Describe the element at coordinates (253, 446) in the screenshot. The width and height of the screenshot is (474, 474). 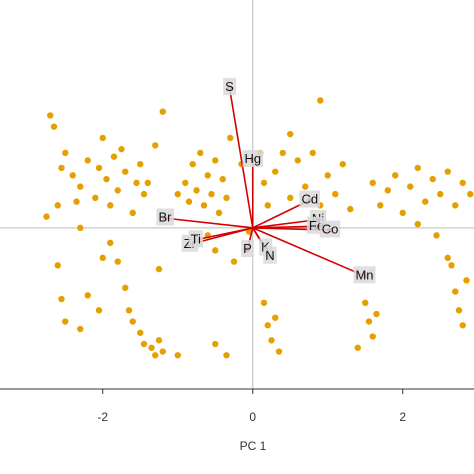
I see `x-axis-title: PC 1` at that location.